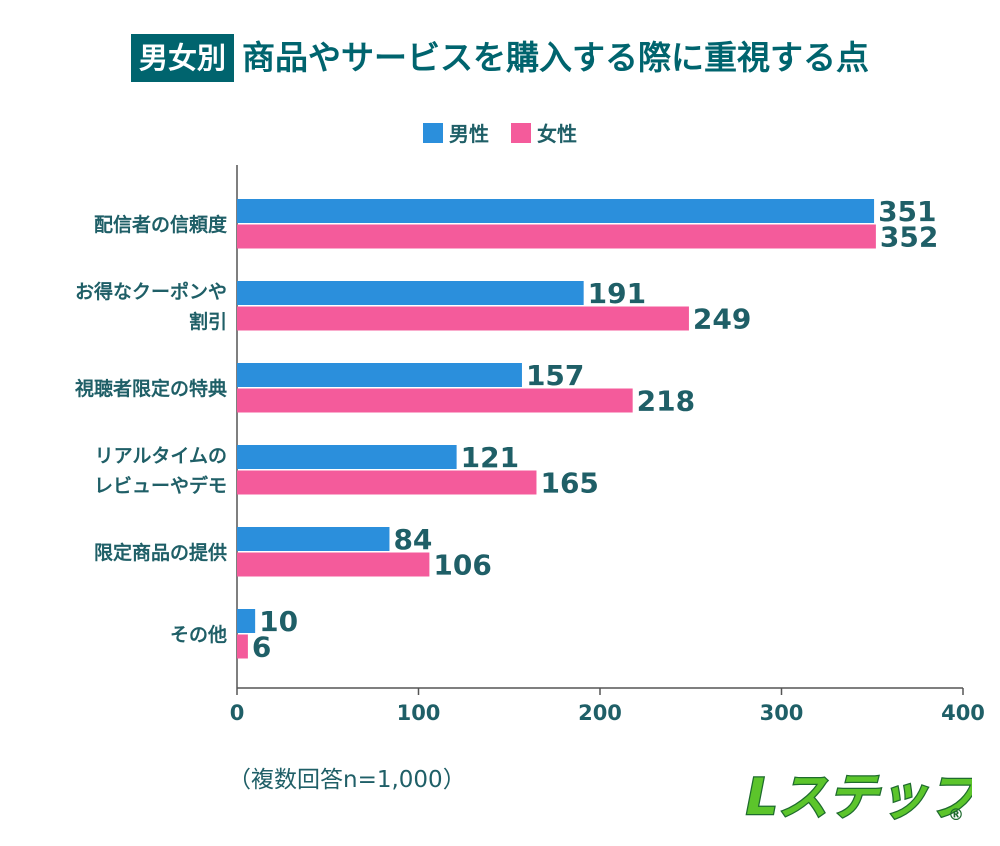 The height and width of the screenshot is (846, 1000). What do you see at coordinates (907, 211) in the screenshot?
I see `data-label-male: 351` at bounding box center [907, 211].